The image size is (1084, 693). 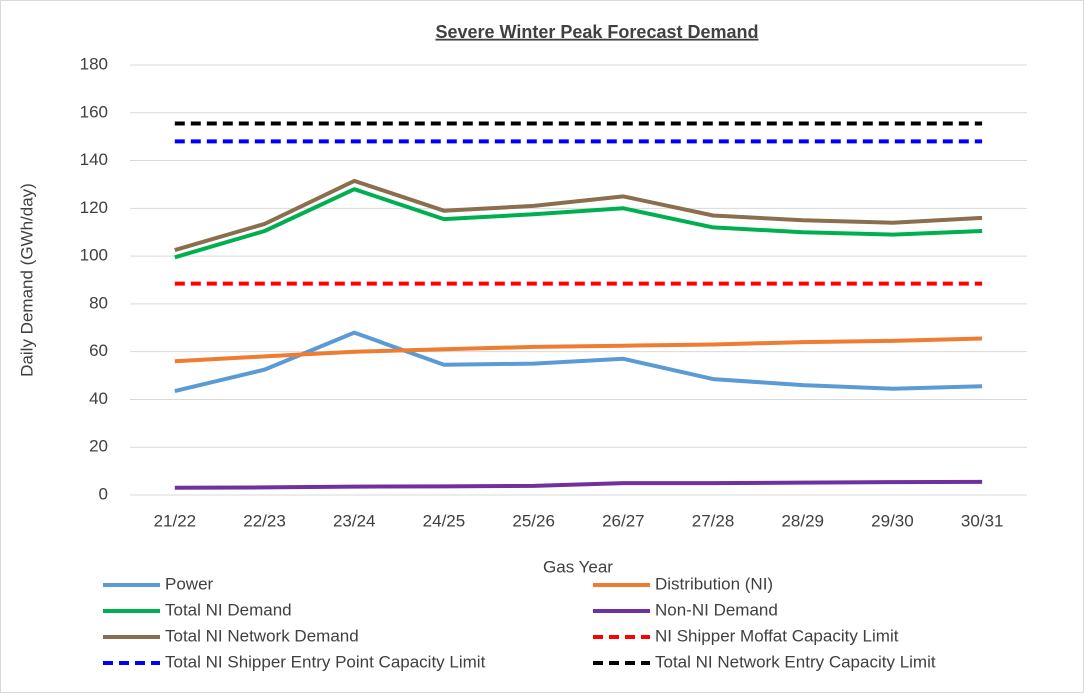 I want to click on x-tick-label: 22/23, so click(x=264, y=520).